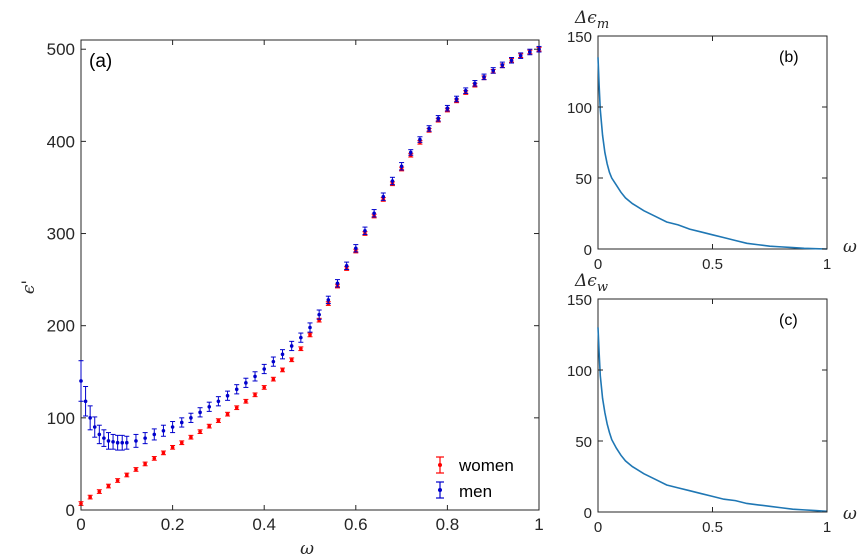 This screenshot has width=857, height=554. Describe the element at coordinates (100, 61) in the screenshot. I see `panel-a-label: (a)` at that location.